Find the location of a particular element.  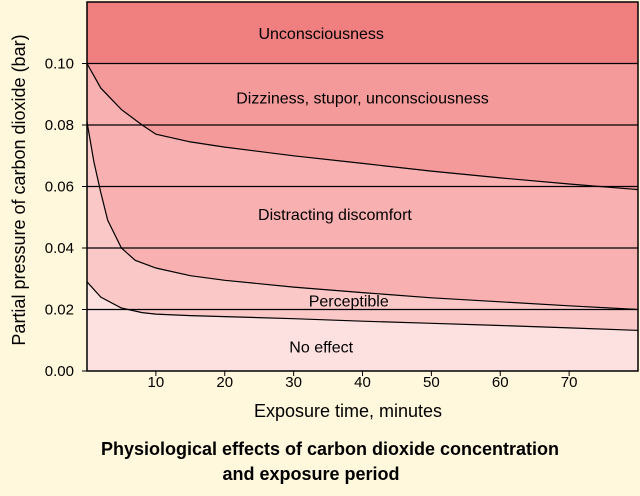

x-tick-label-4: 50 is located at coordinates (431, 382).